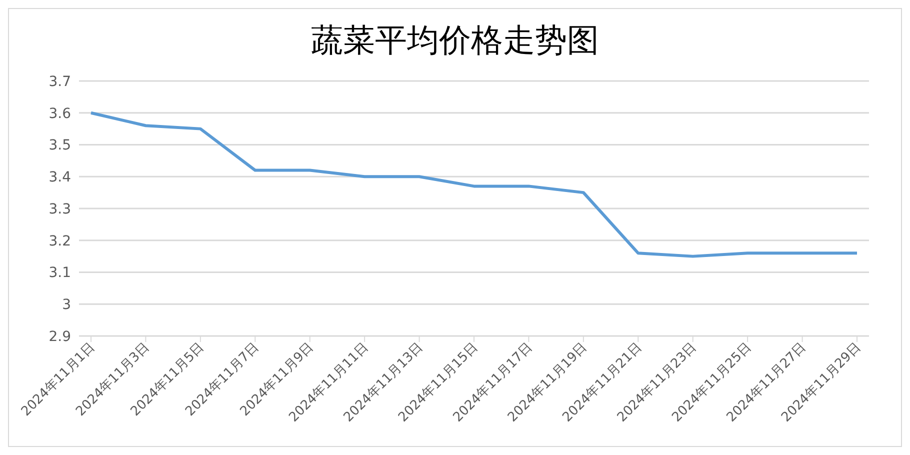 The image size is (910, 455). Describe the element at coordinates (60, 178) in the screenshot. I see `y-tick-label: 3.4` at that location.